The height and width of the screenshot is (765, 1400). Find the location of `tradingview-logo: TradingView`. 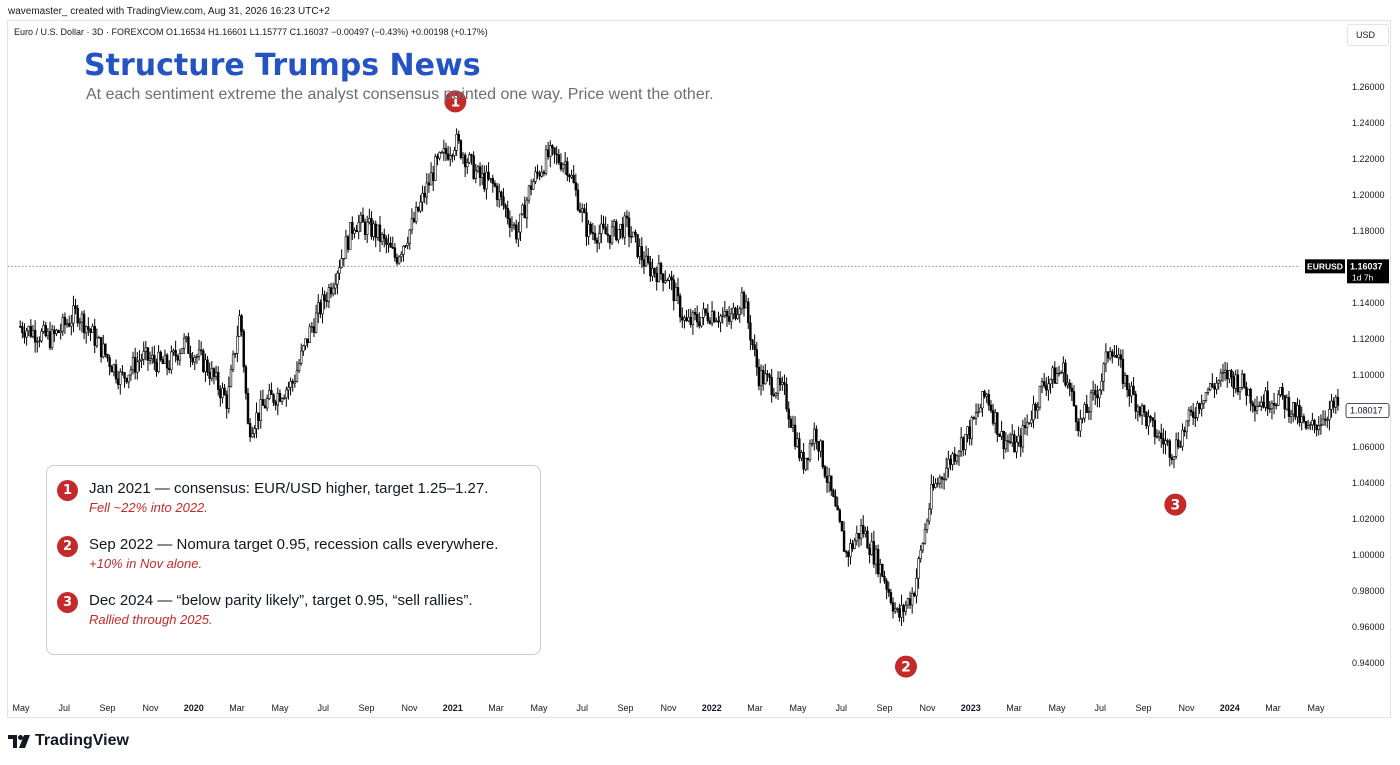

tradingview-logo: TradingView is located at coordinates (68, 741).